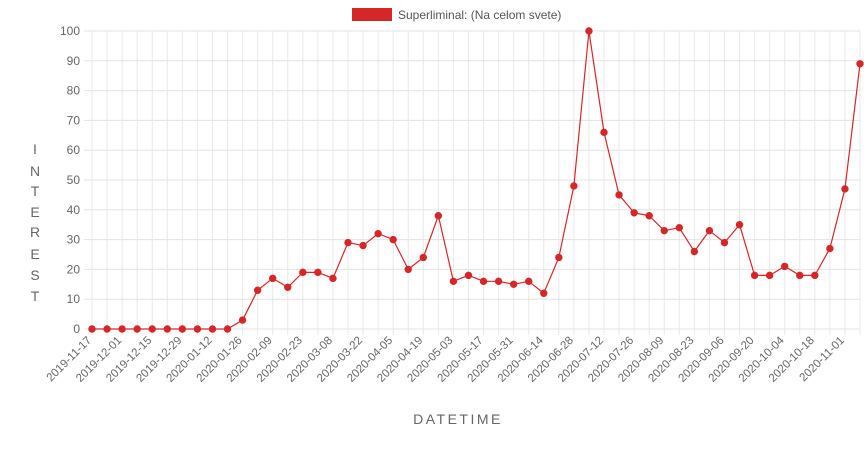  I want to click on y-axis-ticks: 0 10 20 30 40 50 60 70 80 90 100, so click(70, 180).